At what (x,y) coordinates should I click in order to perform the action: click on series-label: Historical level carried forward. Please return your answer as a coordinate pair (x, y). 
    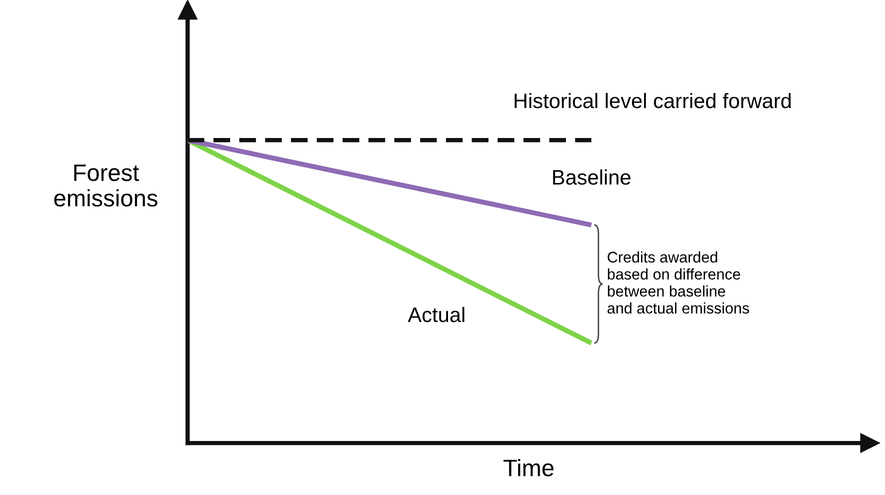
    Looking at the image, I should click on (652, 100).